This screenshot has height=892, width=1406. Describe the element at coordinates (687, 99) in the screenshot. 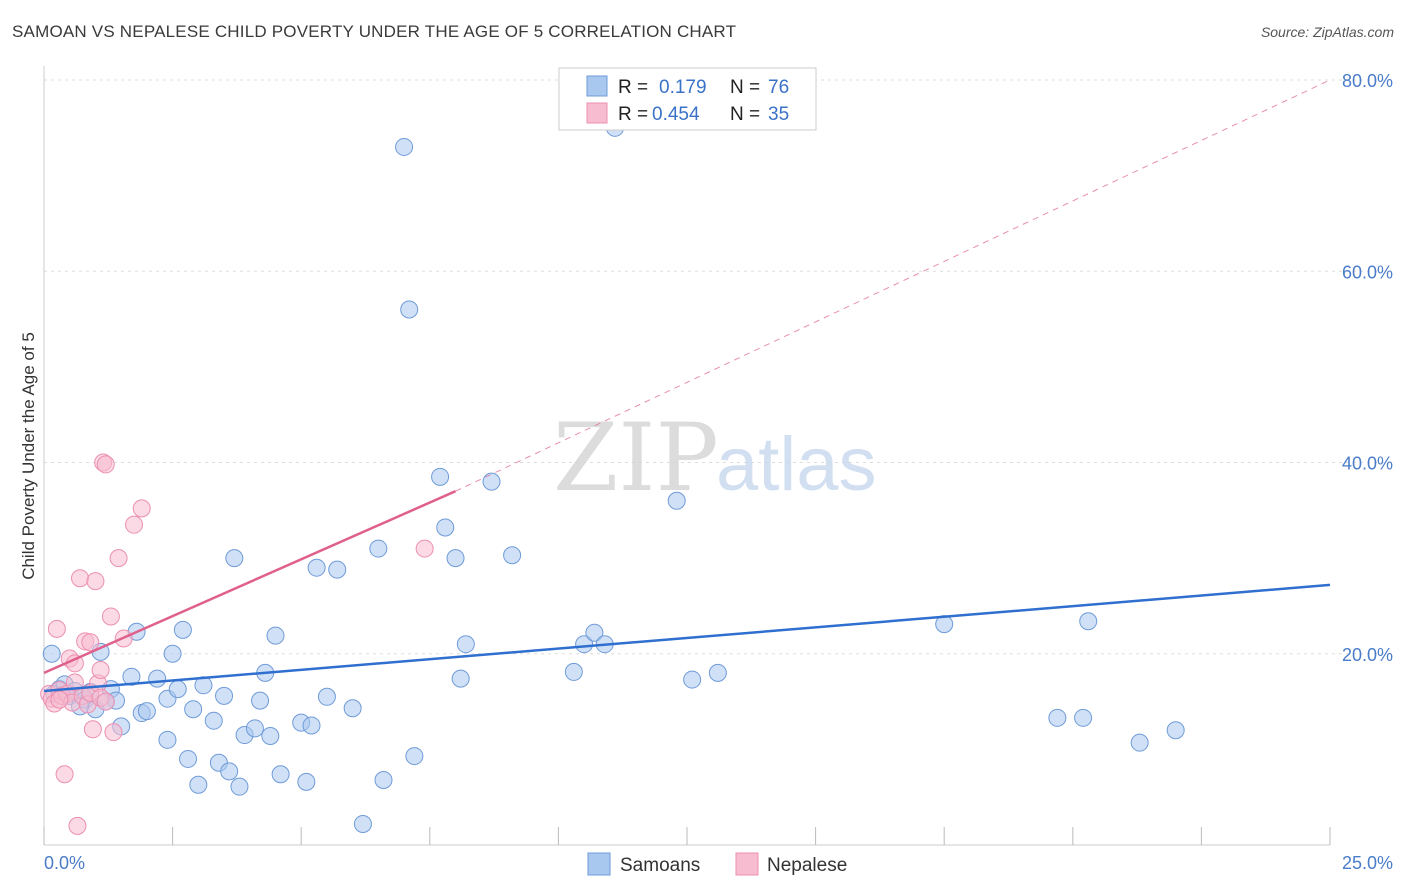

I see `stats-legend: R = 0.179 N = 76 R = 0.454 N = 35` at that location.